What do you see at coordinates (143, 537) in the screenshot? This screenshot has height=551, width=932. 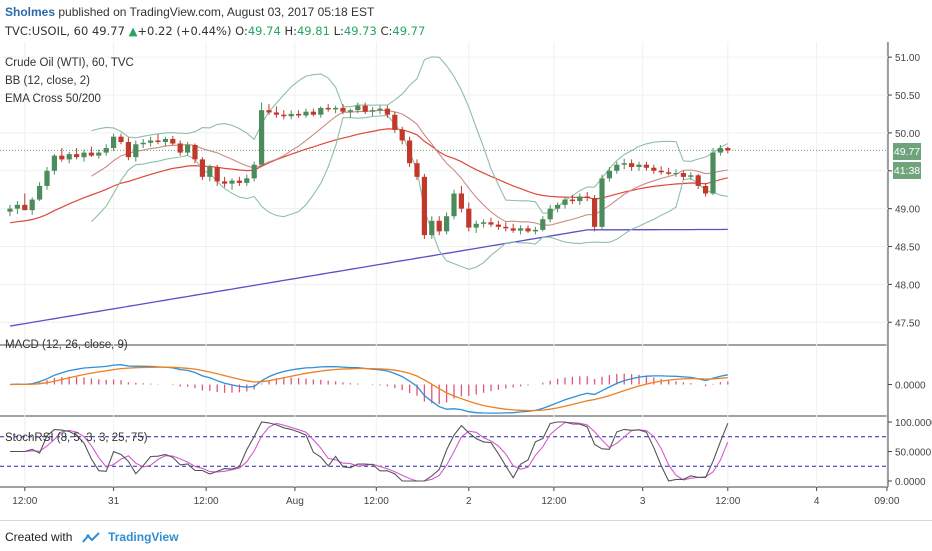 I see `tradingview-brand: TradingView` at bounding box center [143, 537].